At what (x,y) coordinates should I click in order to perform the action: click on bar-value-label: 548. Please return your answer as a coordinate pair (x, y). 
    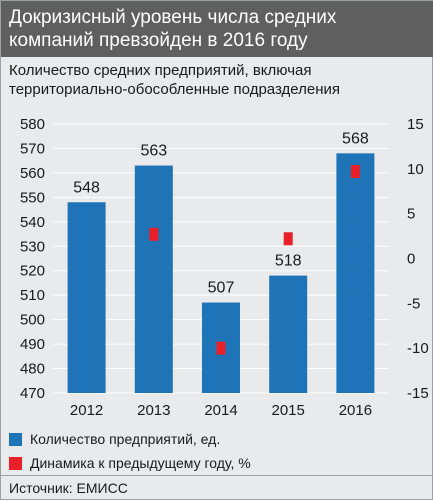
    Looking at the image, I should click on (86, 187).